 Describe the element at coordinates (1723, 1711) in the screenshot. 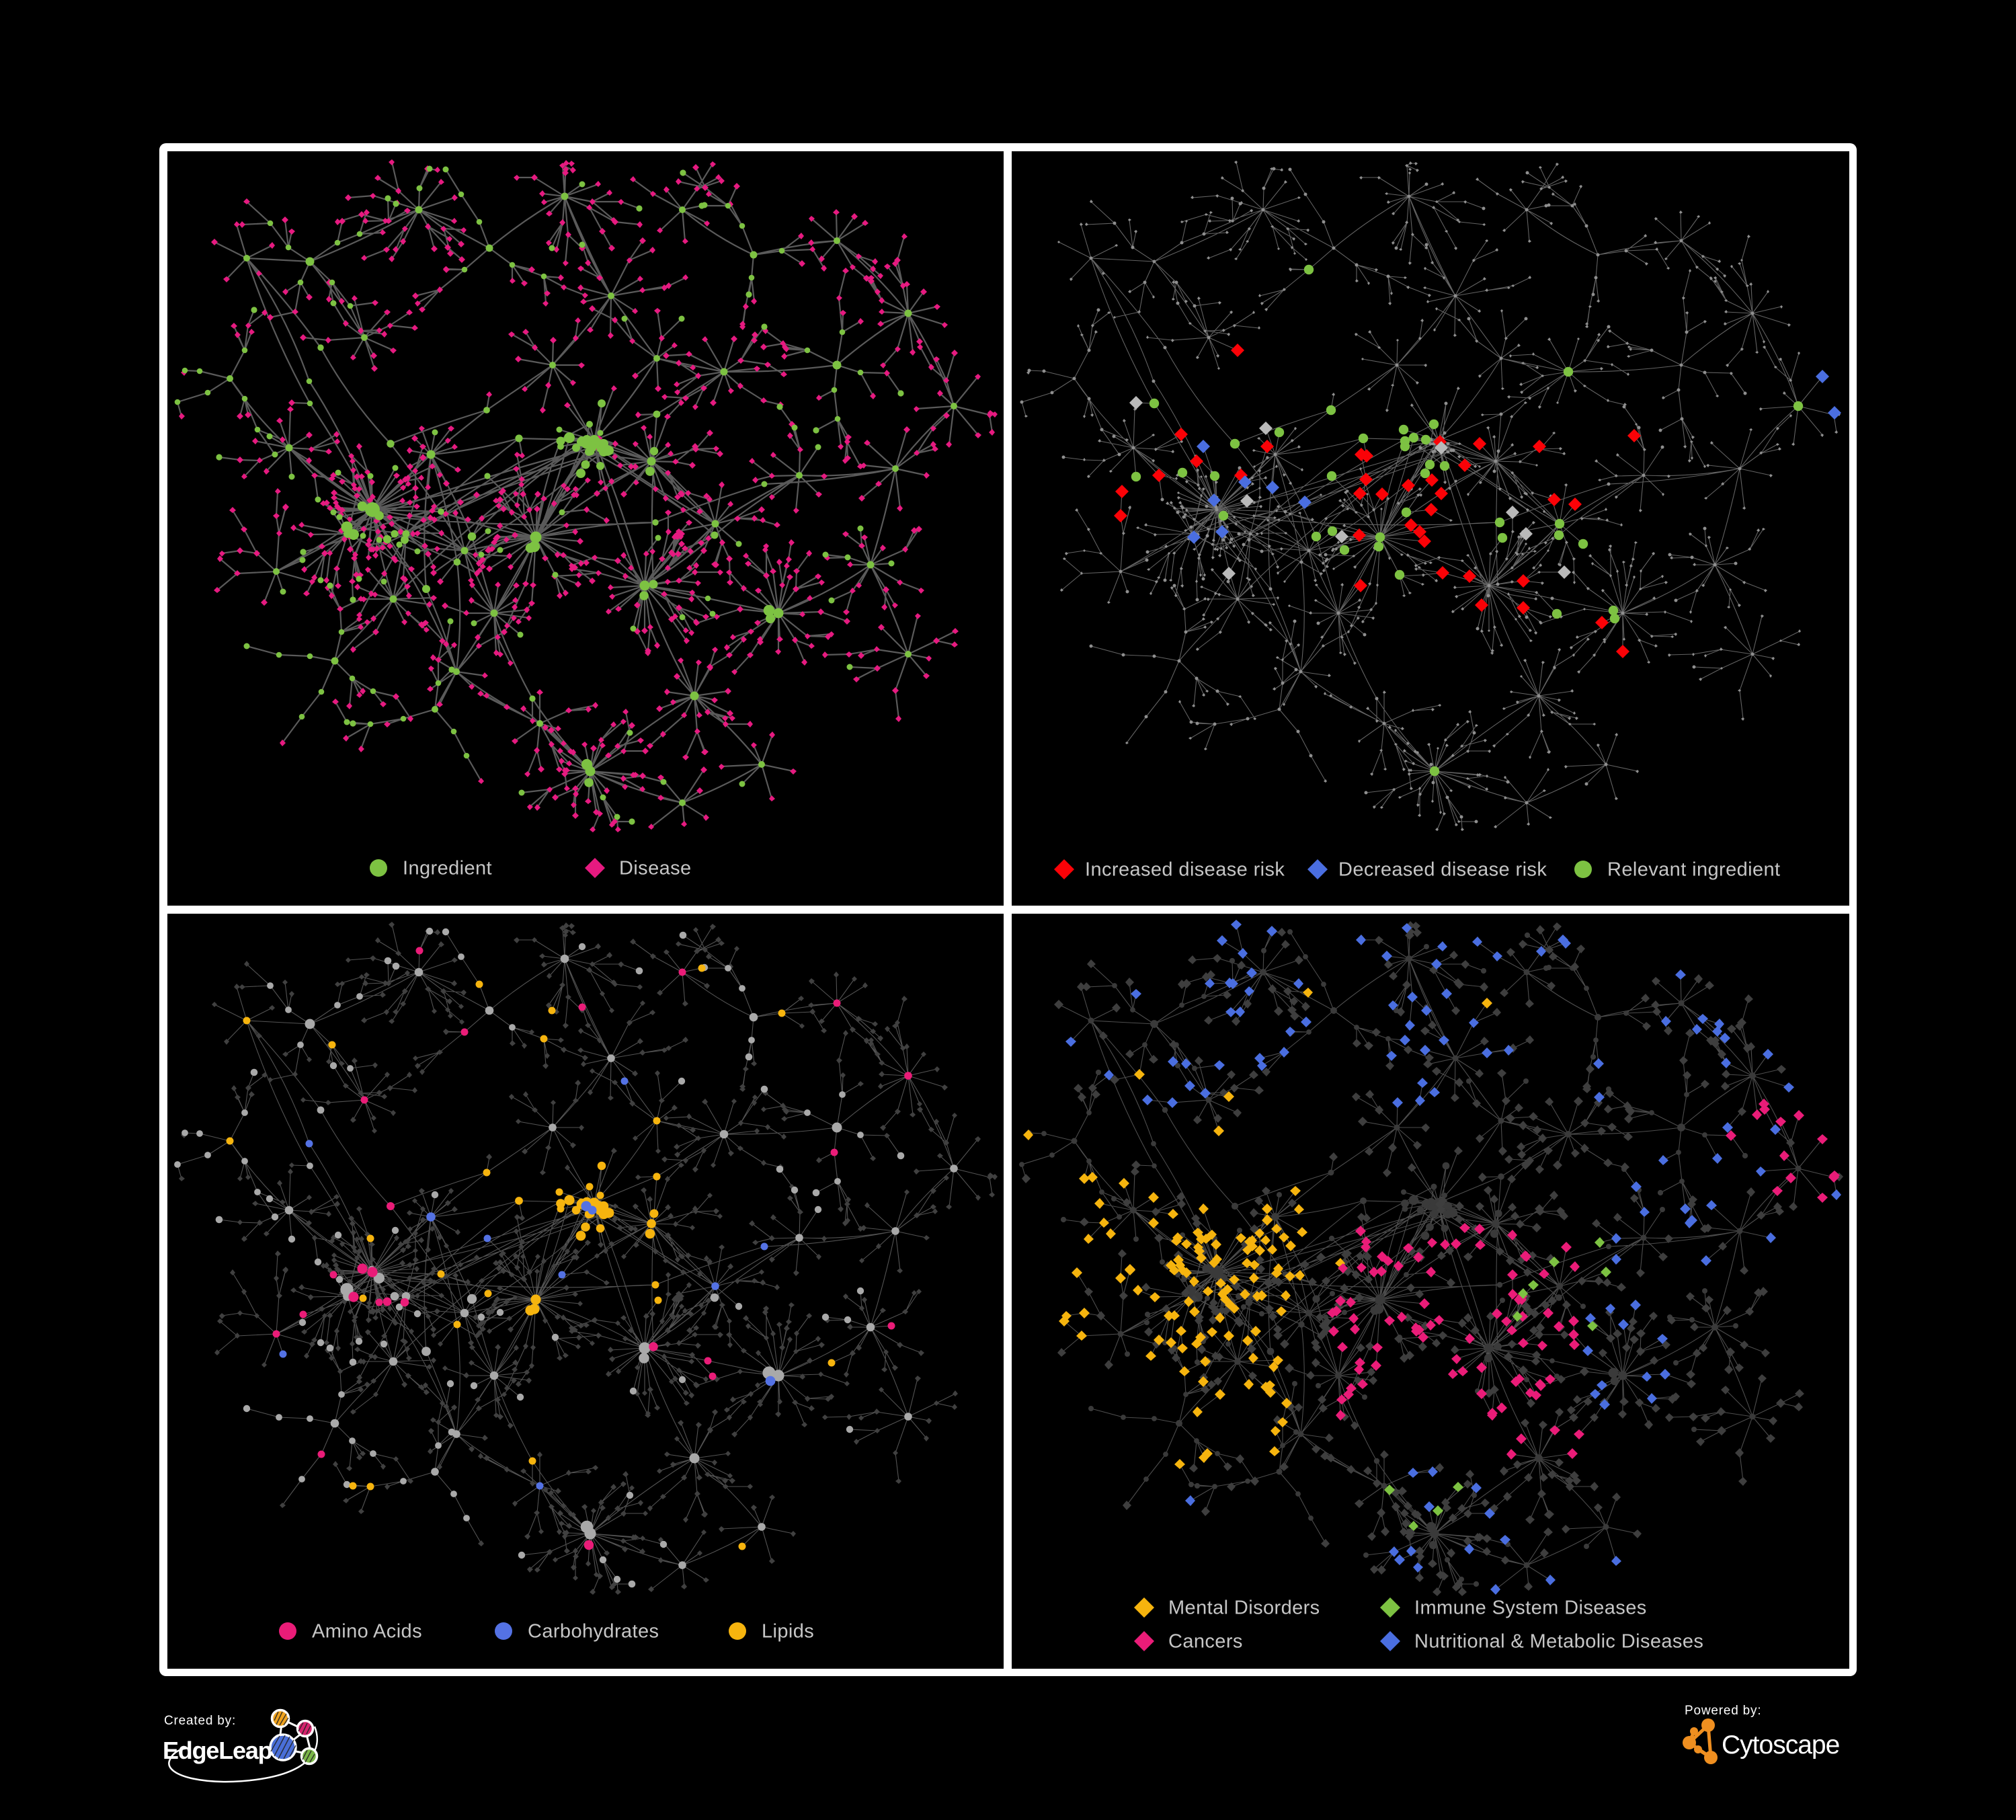

I see `svg-text: Powered by:` at that location.